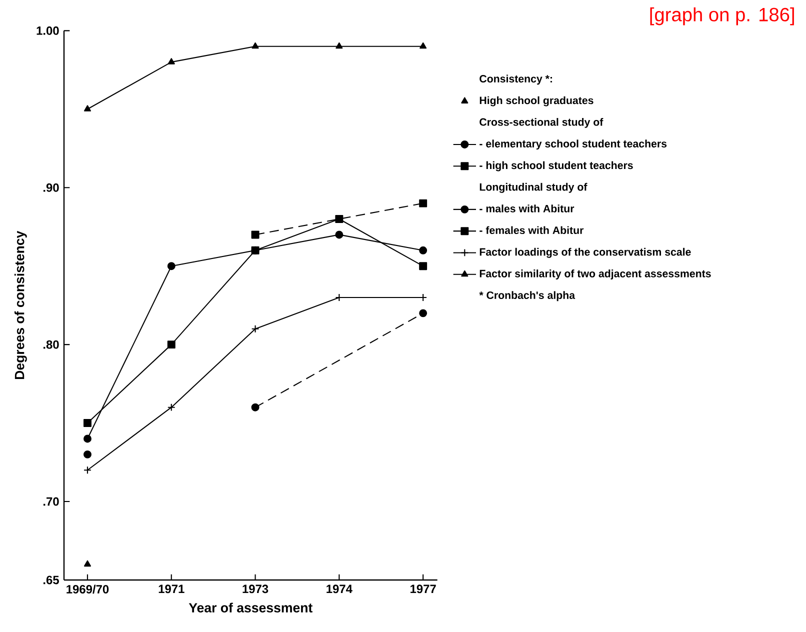  Describe the element at coordinates (556, 166) in the screenshot. I see `legend-label: - high school student teachers` at that location.